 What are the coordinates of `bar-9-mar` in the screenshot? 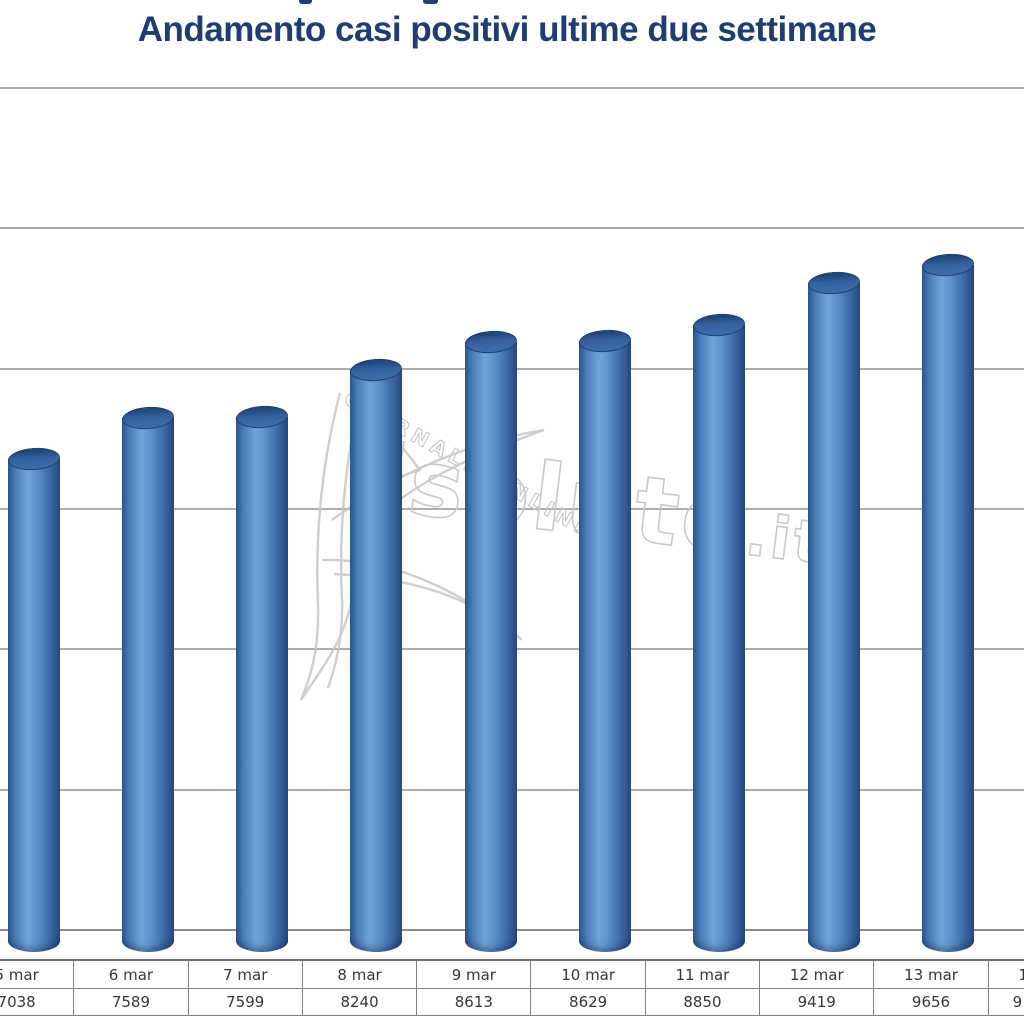 It's located at (491, 640).